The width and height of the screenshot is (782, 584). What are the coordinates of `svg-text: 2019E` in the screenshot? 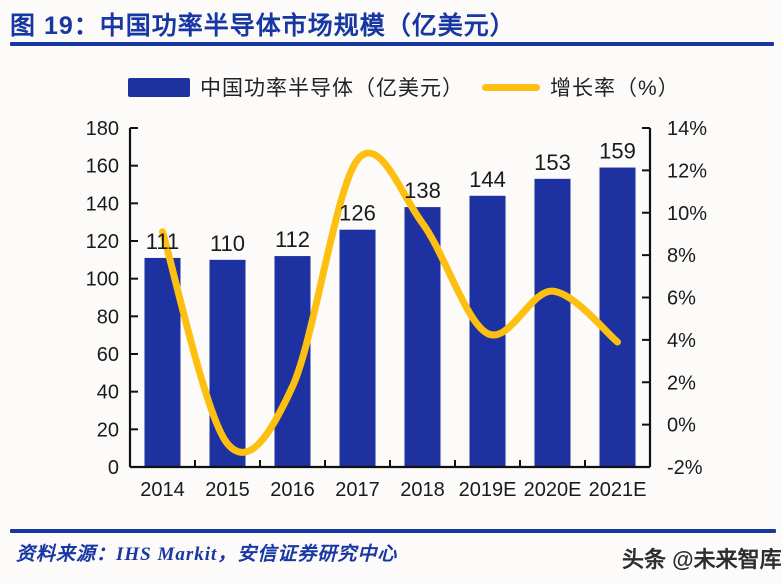 It's located at (488, 490).